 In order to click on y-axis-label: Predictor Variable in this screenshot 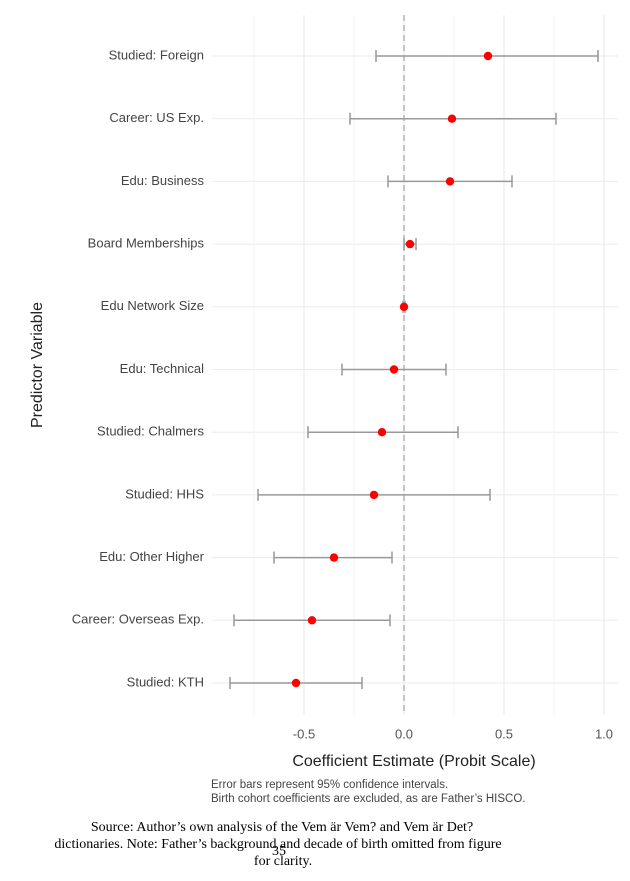, I will do `click(37, 365)`.